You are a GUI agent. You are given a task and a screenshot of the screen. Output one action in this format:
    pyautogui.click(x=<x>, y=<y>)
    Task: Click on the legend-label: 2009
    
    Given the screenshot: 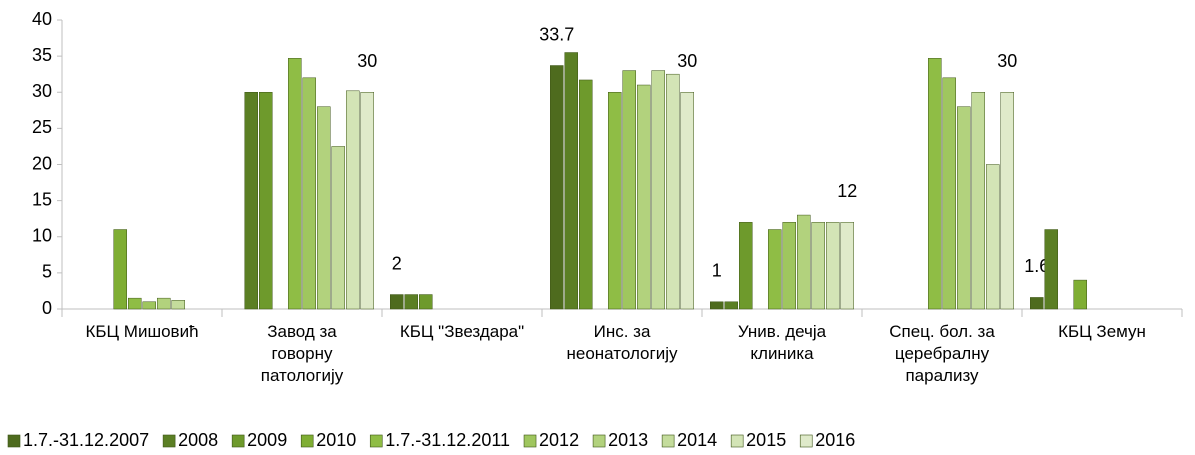 What is the action you would take?
    pyautogui.click(x=267, y=440)
    